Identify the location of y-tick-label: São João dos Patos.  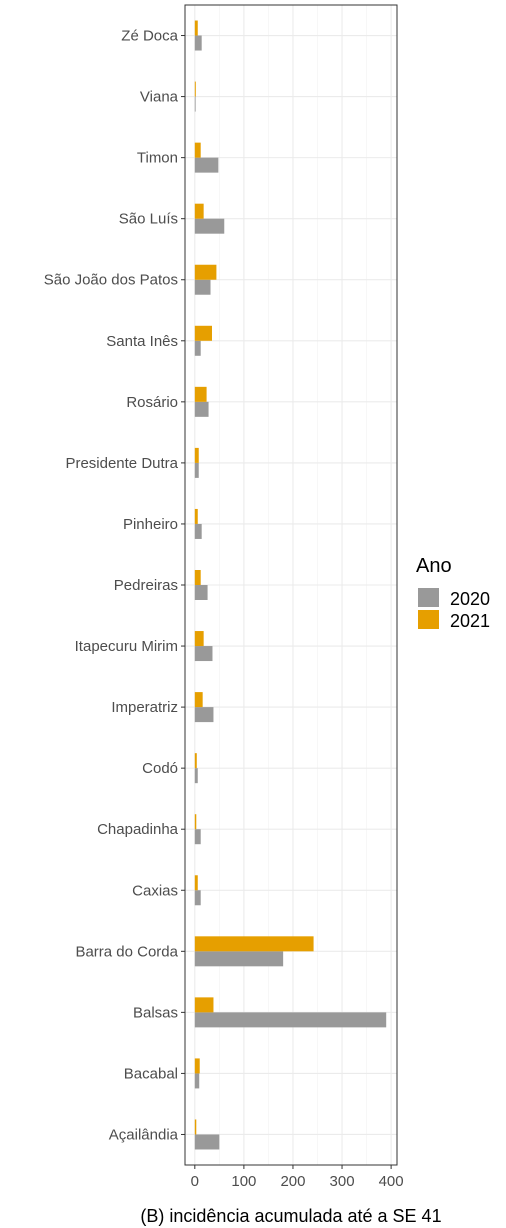
(111, 280).